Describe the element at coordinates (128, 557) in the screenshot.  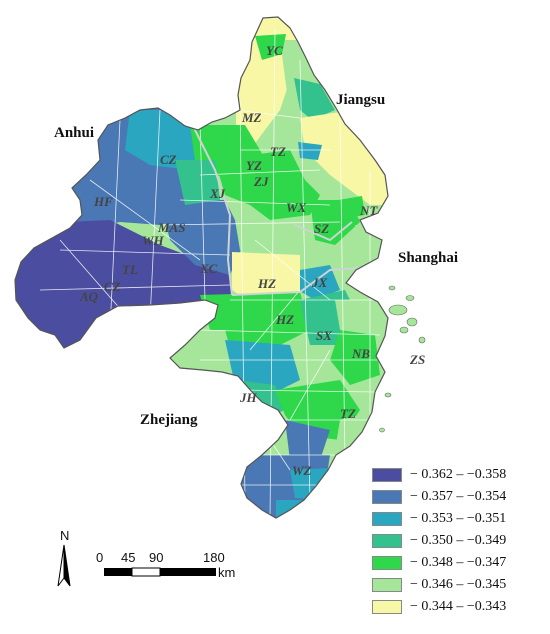
I see `scale-tick-label: 45` at that location.